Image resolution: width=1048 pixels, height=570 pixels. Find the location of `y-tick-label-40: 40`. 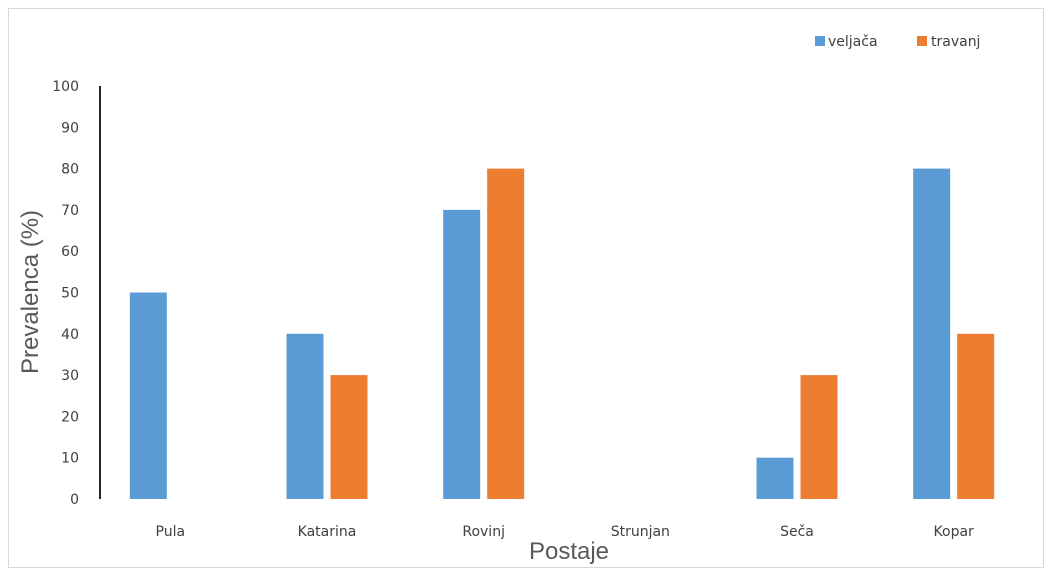

y-tick-label-40: 40 is located at coordinates (70, 335).